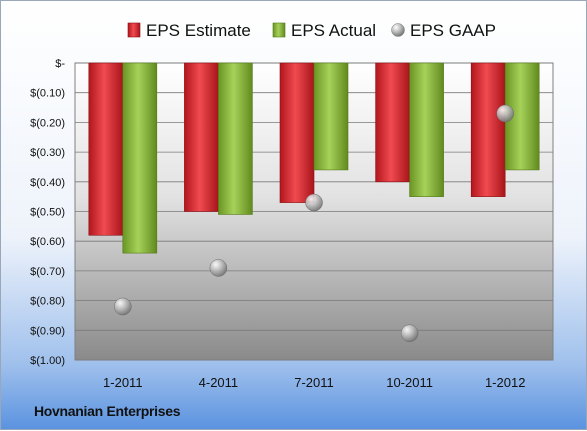 The width and height of the screenshot is (587, 431). I want to click on chart-legend: EPS Estimate EPS Actual EPS GAAP, so click(311, 30).